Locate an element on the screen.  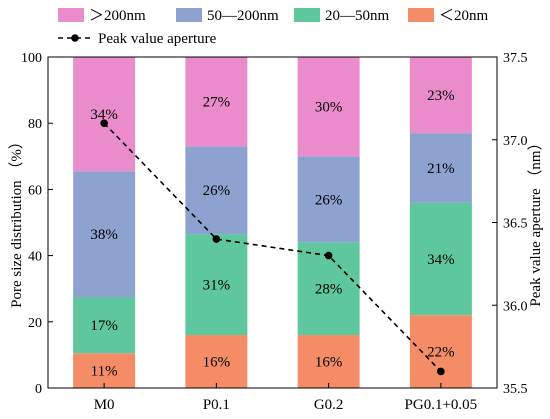
segment-value-label: 30% is located at coordinates (329, 108).